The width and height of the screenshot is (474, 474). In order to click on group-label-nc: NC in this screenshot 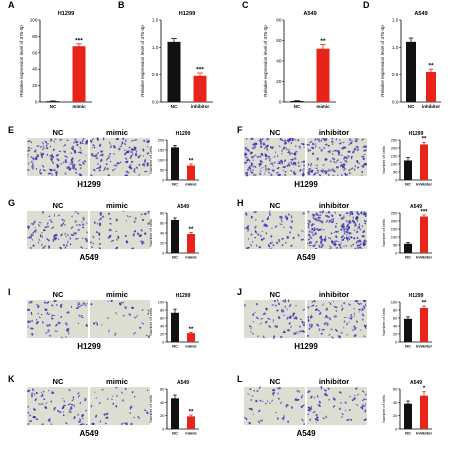, I will do `click(275, 294)`.